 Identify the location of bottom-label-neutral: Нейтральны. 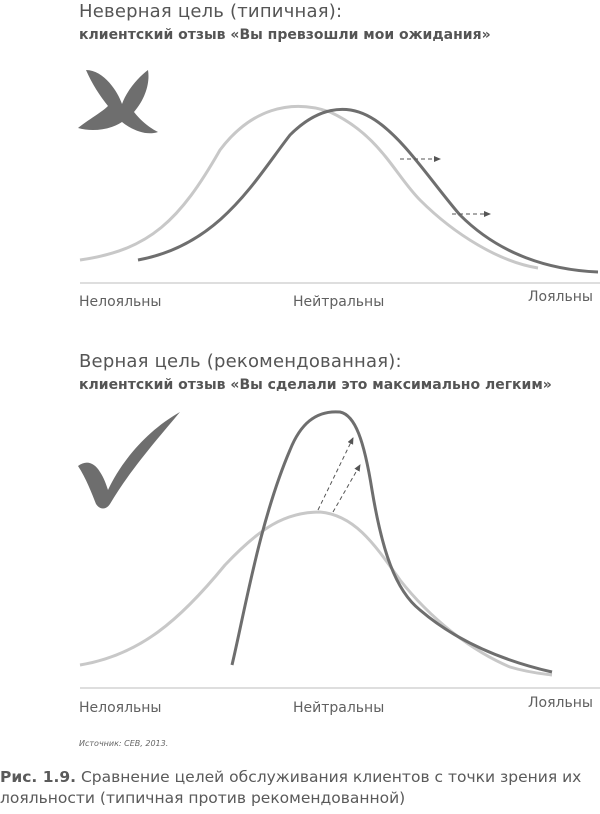
(338, 708).